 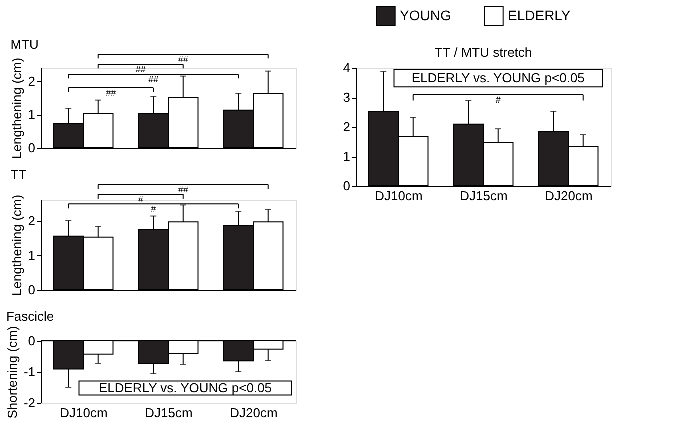 What do you see at coordinates (18, 174) in the screenshot?
I see `chart-title: TT` at bounding box center [18, 174].